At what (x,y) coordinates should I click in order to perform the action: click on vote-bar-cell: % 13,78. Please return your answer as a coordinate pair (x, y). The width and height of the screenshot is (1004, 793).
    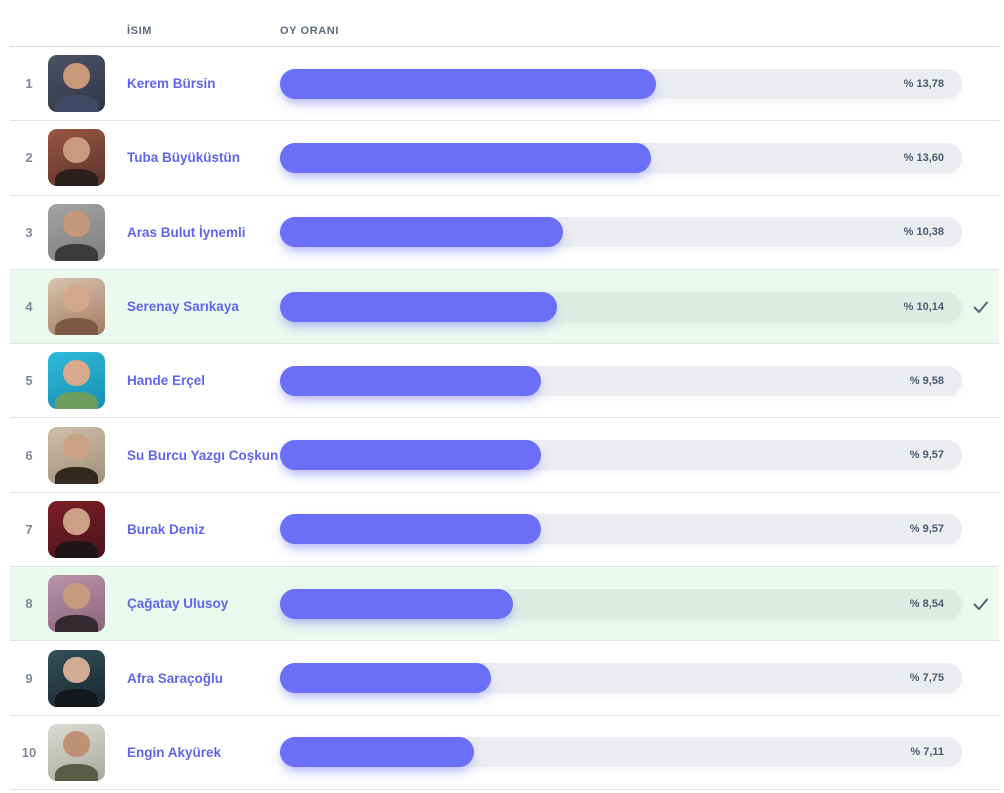
    Looking at the image, I should click on (621, 83).